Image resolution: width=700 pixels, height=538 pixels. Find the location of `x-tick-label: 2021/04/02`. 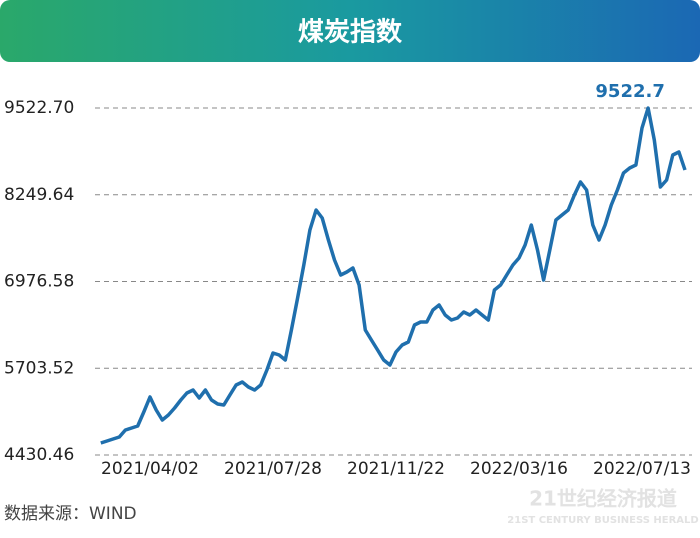

x-tick-label: 2021/04/02 is located at coordinates (150, 469).